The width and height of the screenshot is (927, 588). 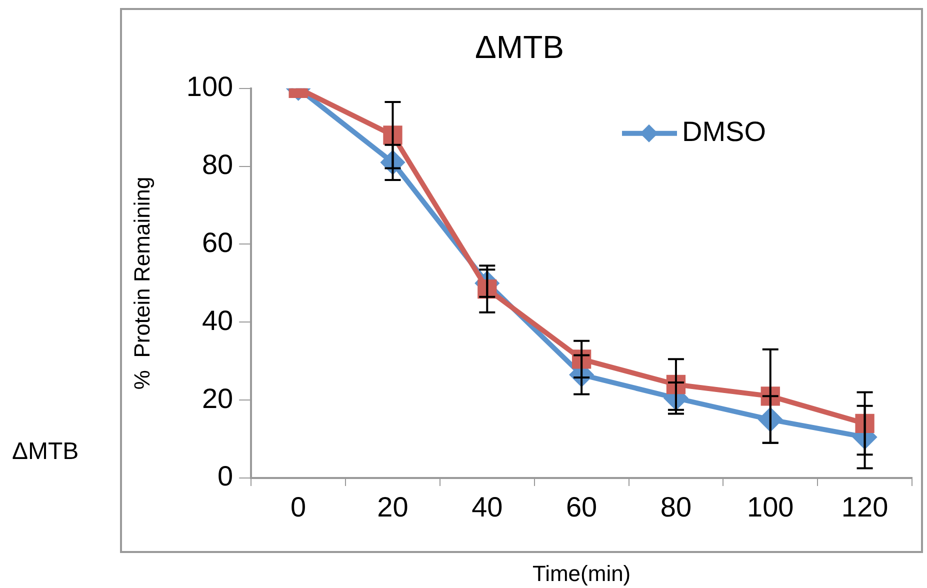 What do you see at coordinates (141, 283) in the screenshot?
I see `y-axis-title: % Protein Remaining` at bounding box center [141, 283].